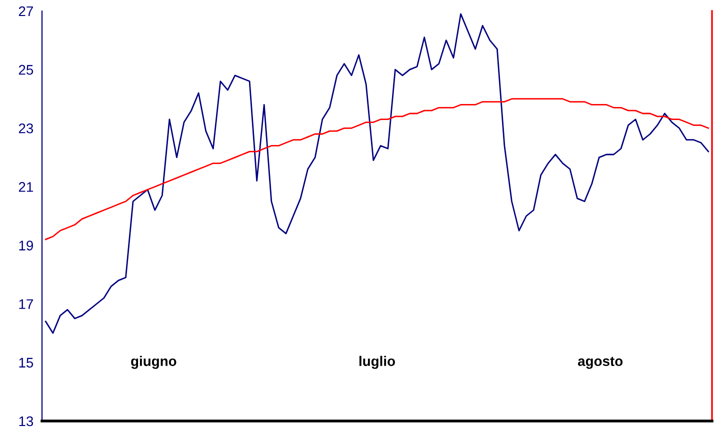 This screenshot has width=720, height=441. Describe the element at coordinates (25, 11) in the screenshot. I see `y-tick-label: 27` at that location.